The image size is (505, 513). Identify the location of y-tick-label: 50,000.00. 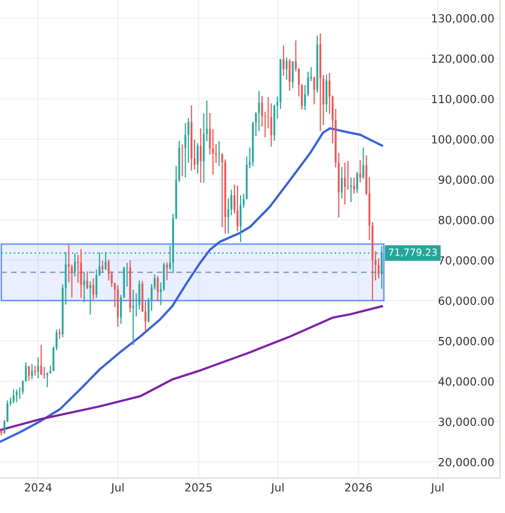
(466, 341).